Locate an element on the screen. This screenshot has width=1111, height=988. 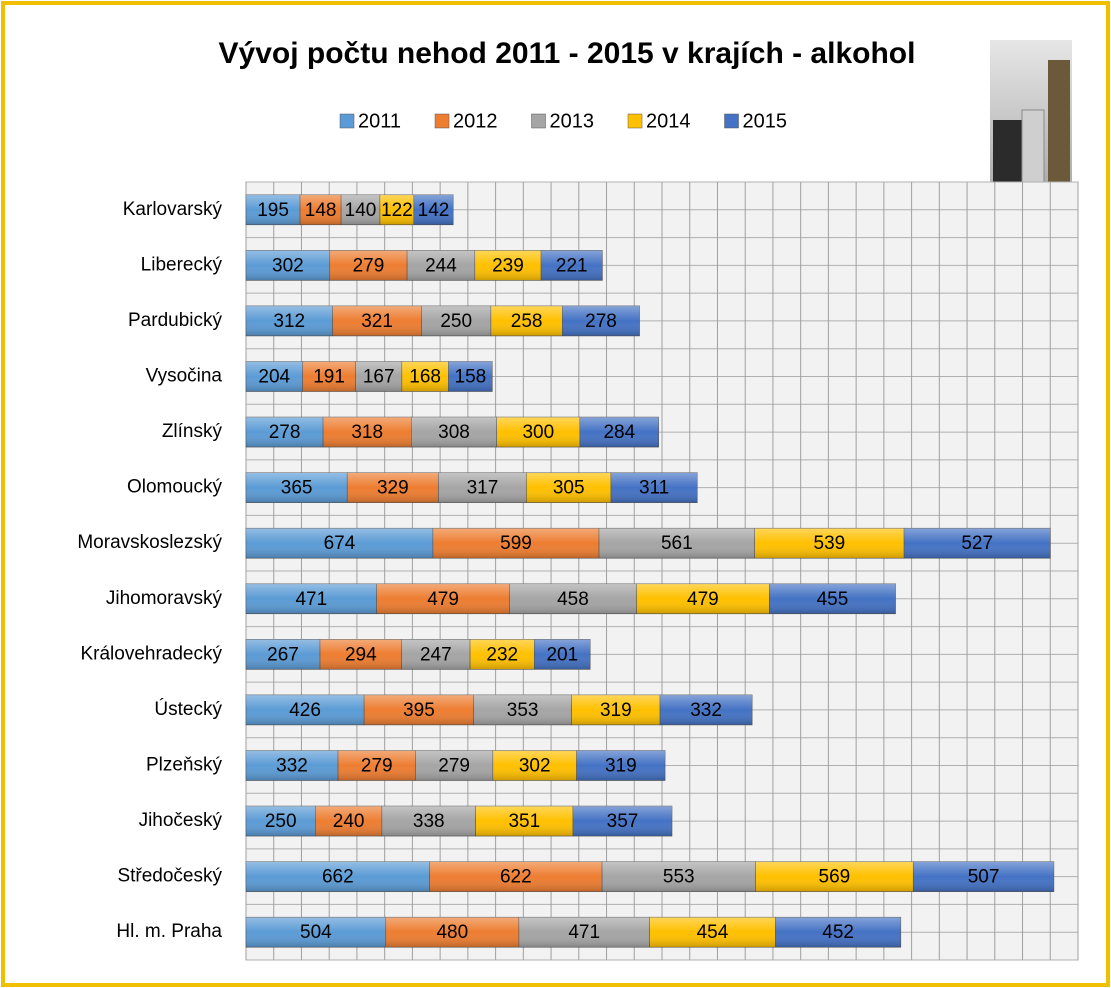
data-label: 158 is located at coordinates (471, 377).